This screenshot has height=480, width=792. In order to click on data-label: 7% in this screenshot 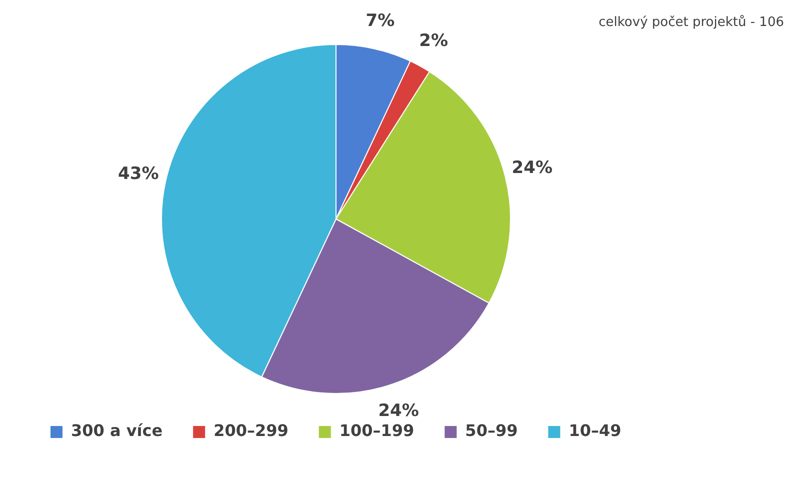, I will do `click(380, 20)`.